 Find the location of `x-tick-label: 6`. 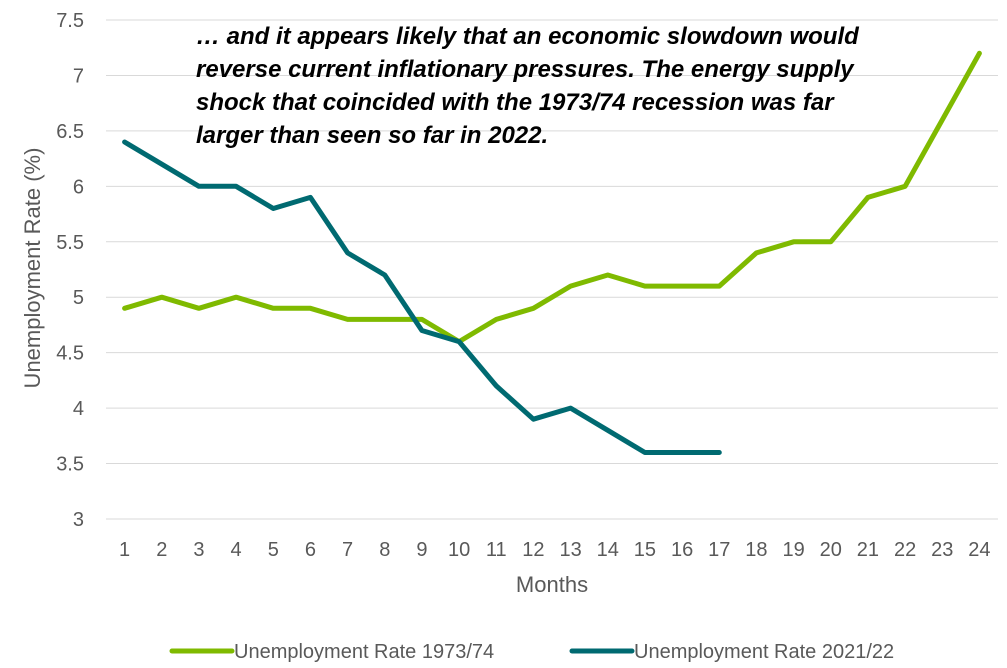

x-tick-label: 6 is located at coordinates (310, 550).